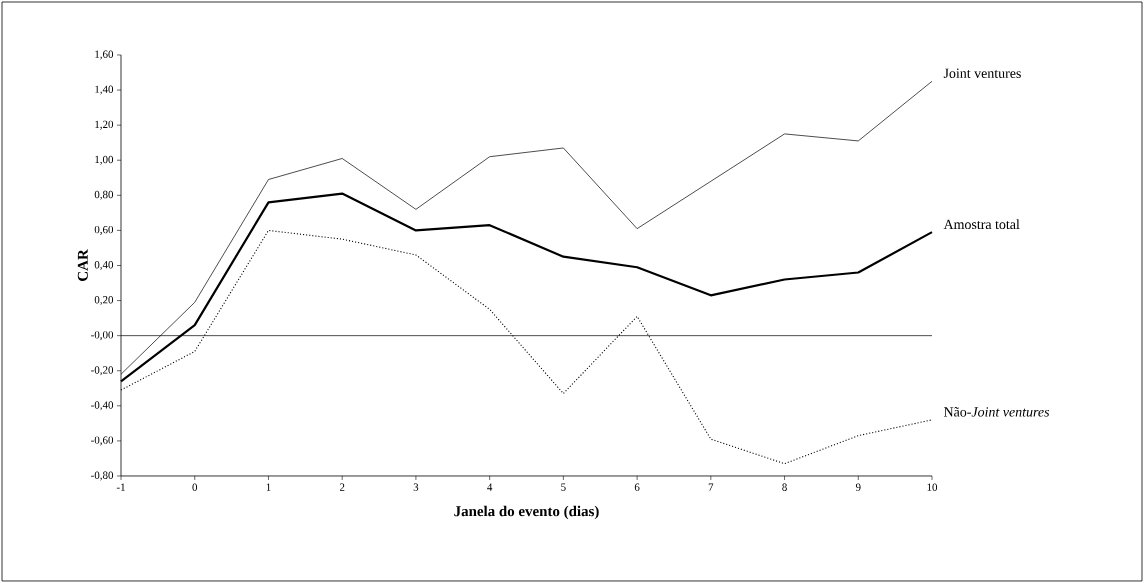 This screenshot has width=1144, height=583. I want to click on y-tick-label: 0,20, so click(104, 301).